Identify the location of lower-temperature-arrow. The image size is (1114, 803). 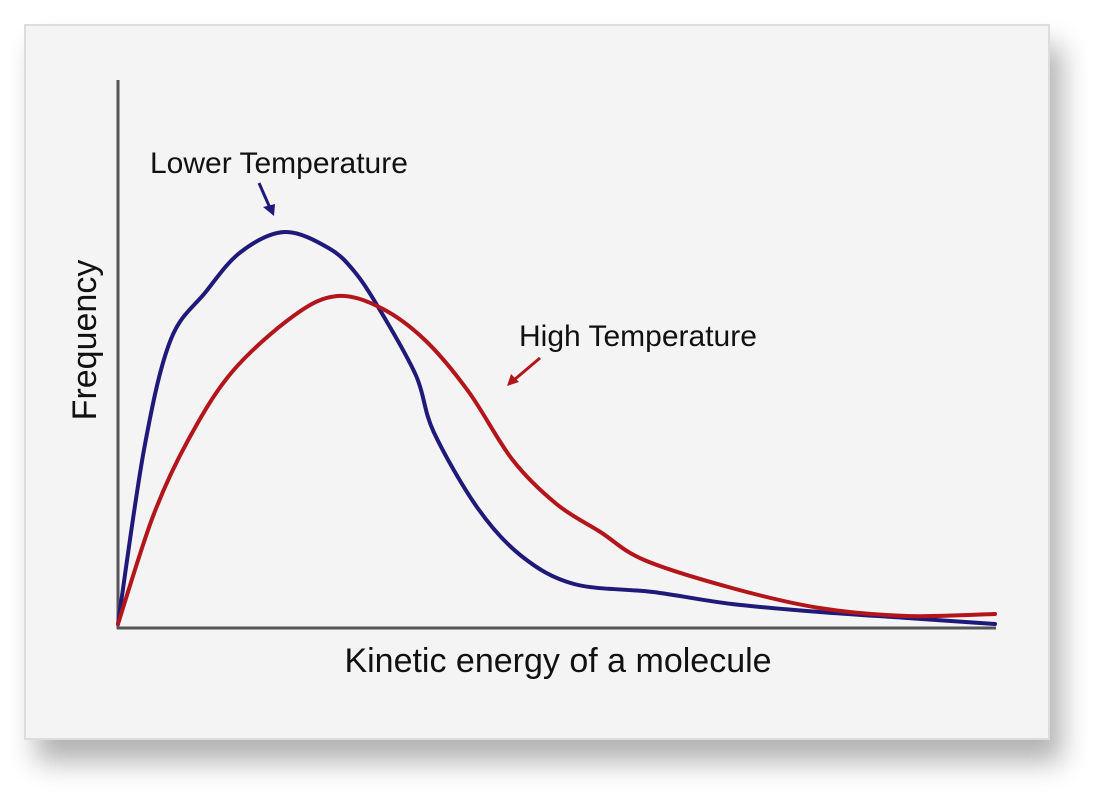
(264, 195).